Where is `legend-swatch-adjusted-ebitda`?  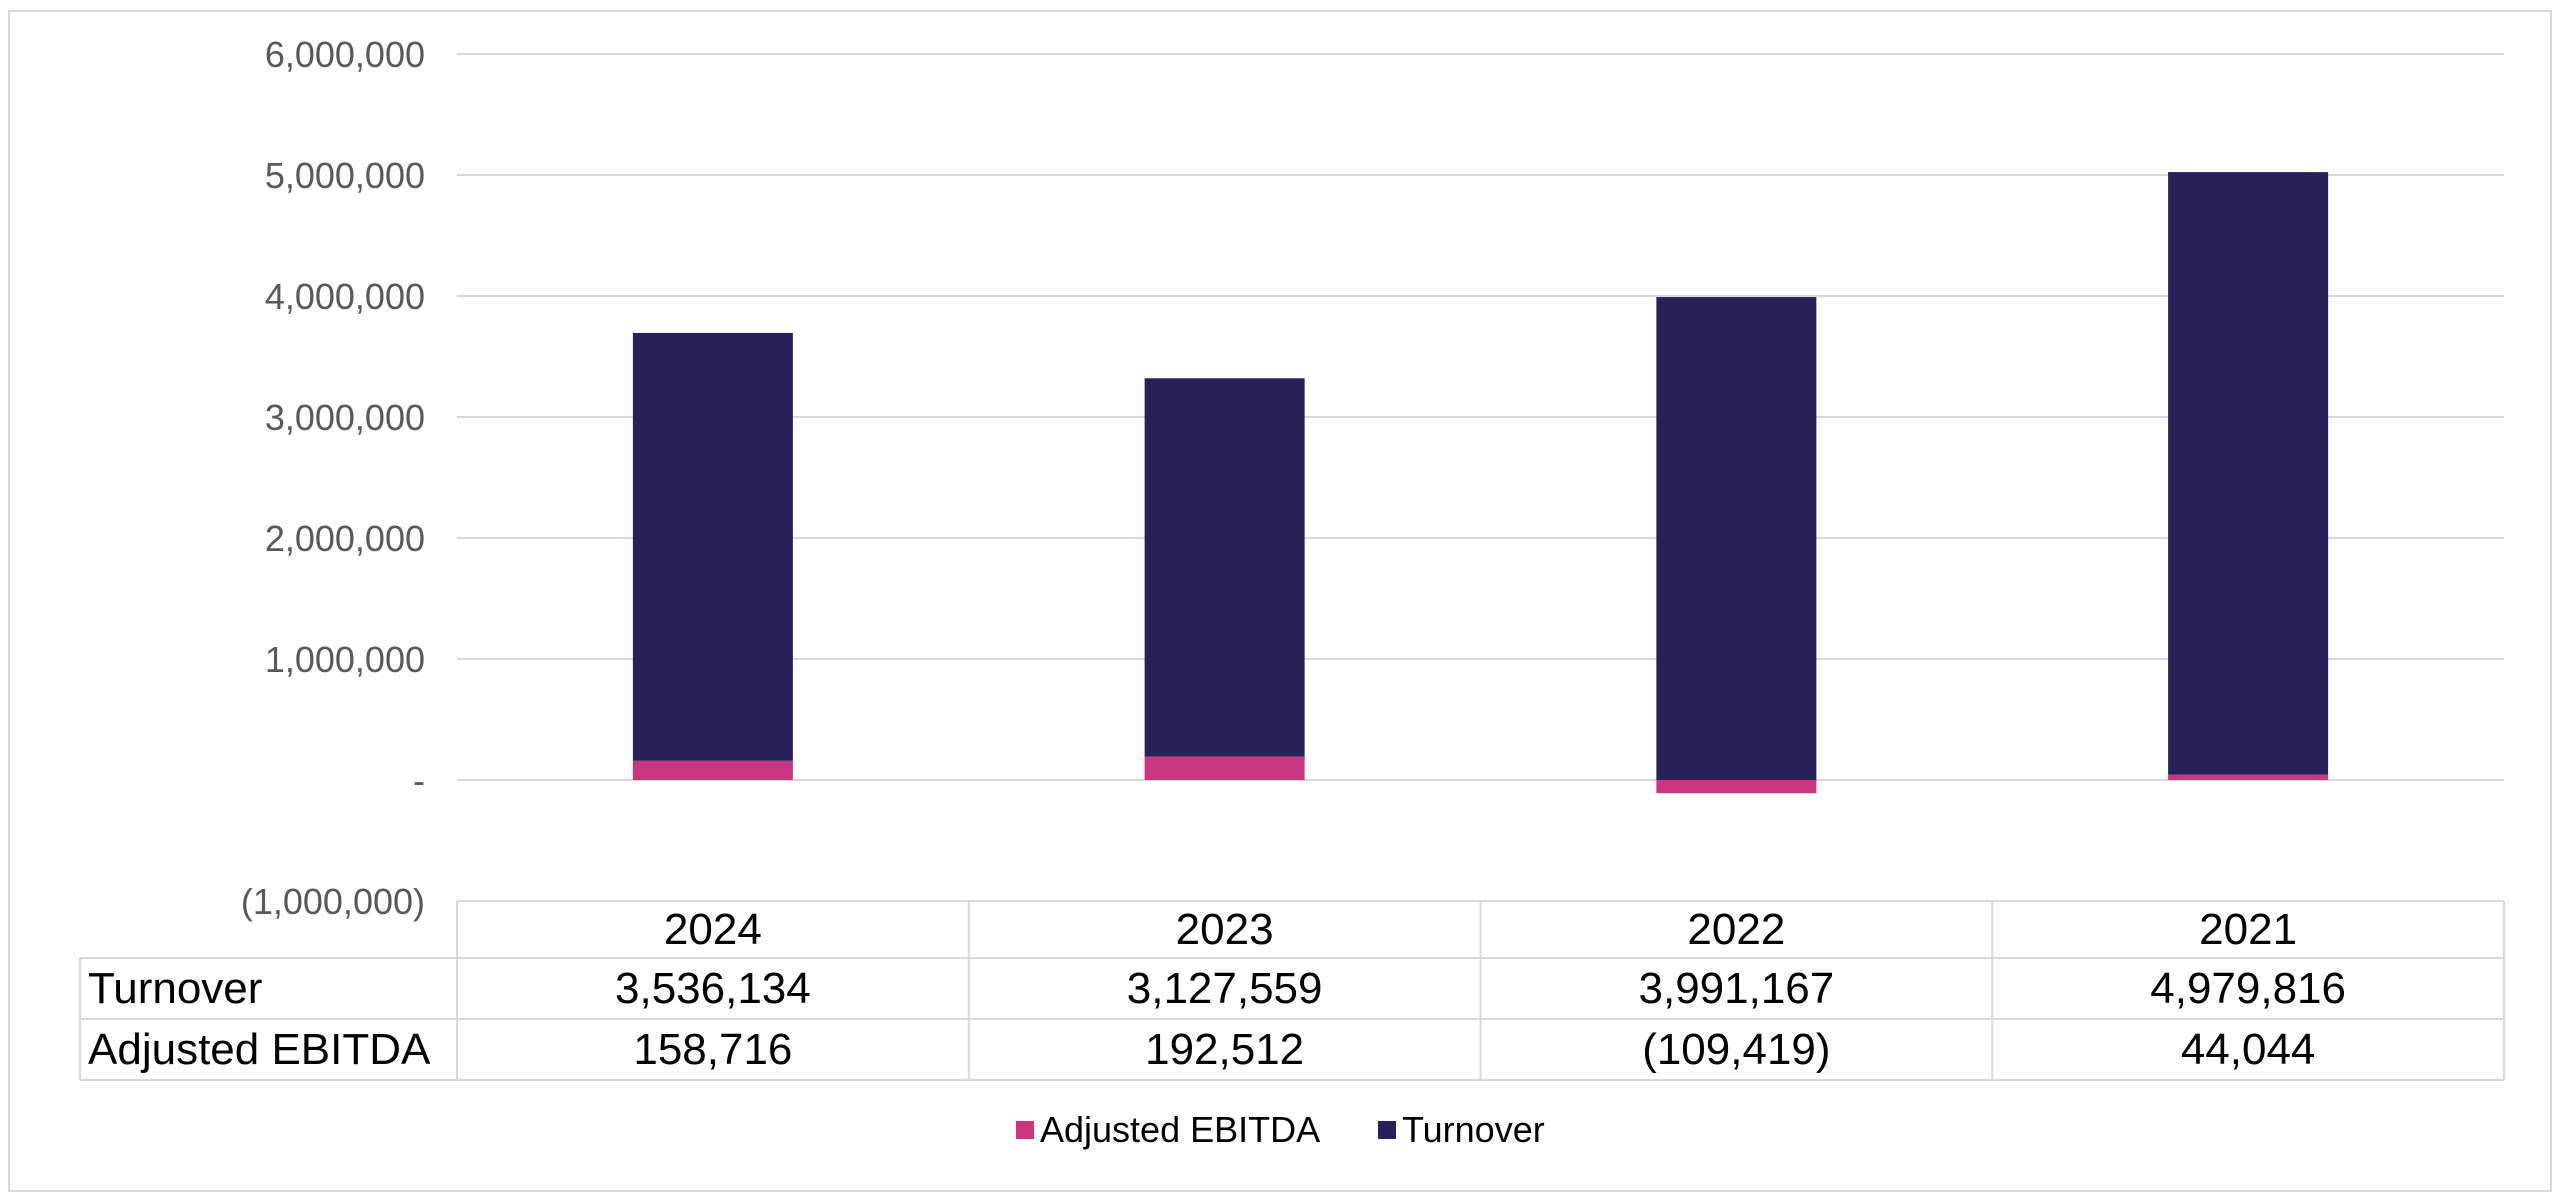 legend-swatch-adjusted-ebitda is located at coordinates (1025, 1130).